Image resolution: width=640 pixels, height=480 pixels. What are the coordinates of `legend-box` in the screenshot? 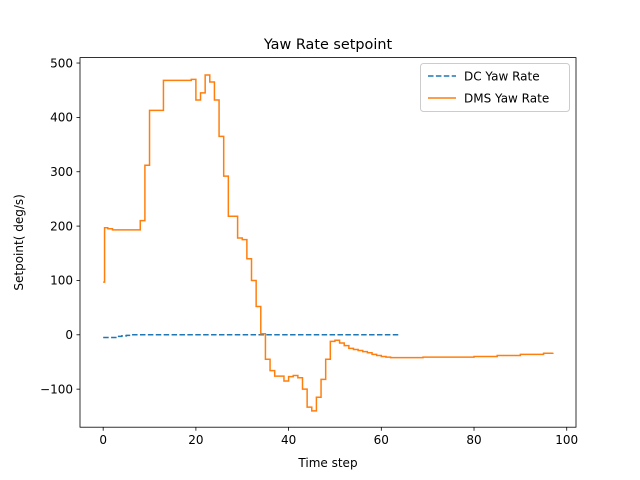 It's located at (495, 87).